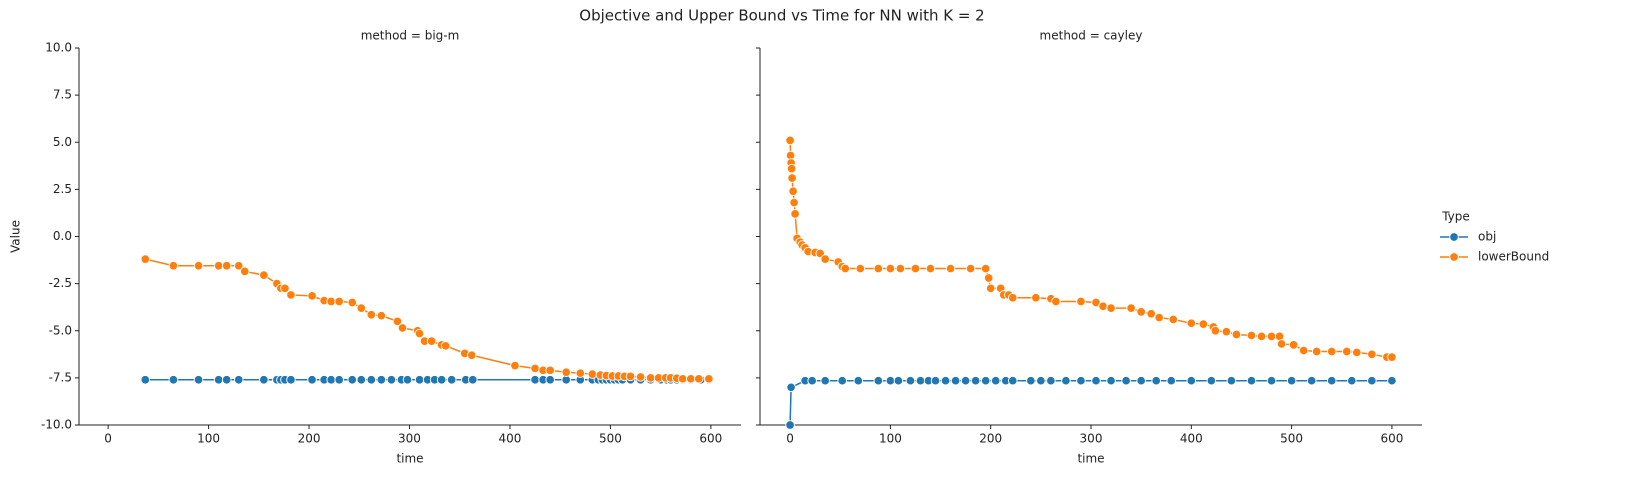  What do you see at coordinates (427, 319) in the screenshot?
I see `series-line` at bounding box center [427, 319].